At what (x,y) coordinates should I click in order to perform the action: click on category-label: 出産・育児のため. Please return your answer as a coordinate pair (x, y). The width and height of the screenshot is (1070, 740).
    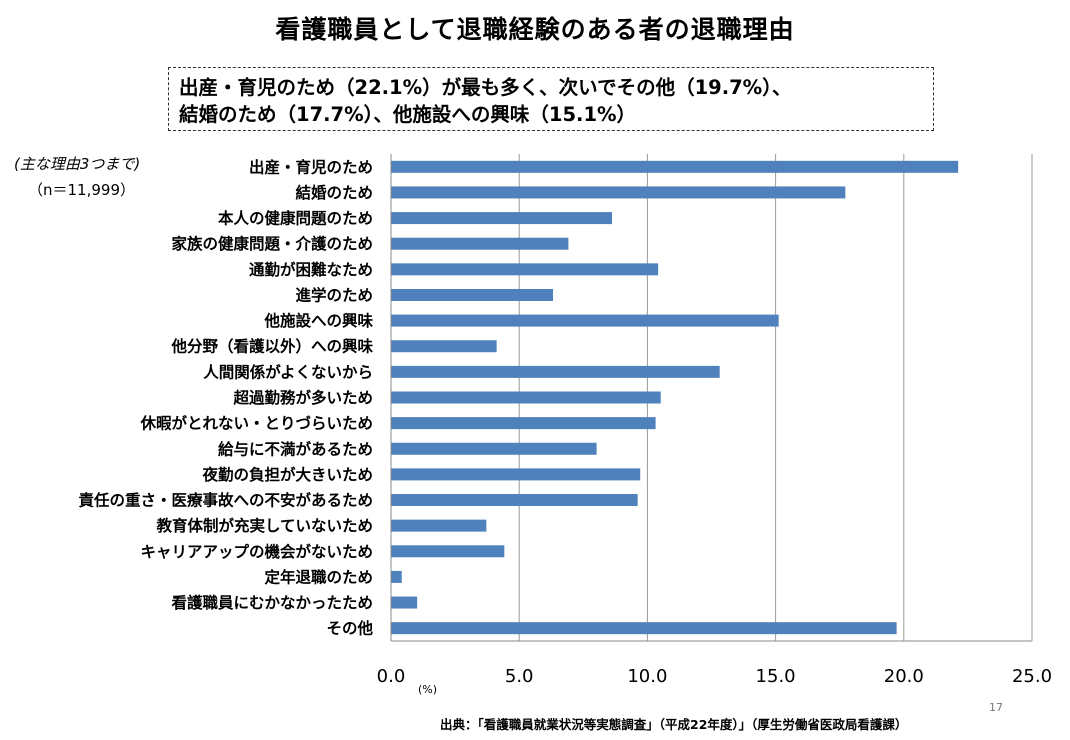
    Looking at the image, I should click on (311, 166).